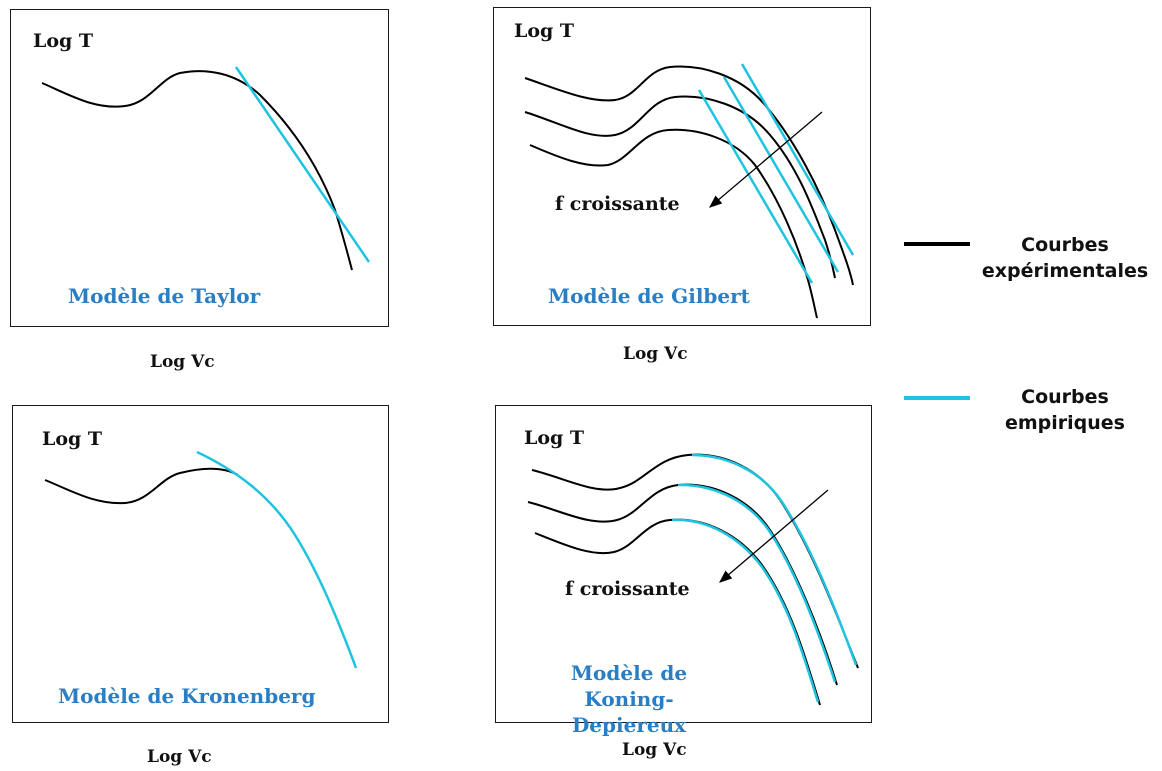 The image size is (1162, 771). I want to click on kronenberg-y-axis-label: Log T, so click(72, 439).